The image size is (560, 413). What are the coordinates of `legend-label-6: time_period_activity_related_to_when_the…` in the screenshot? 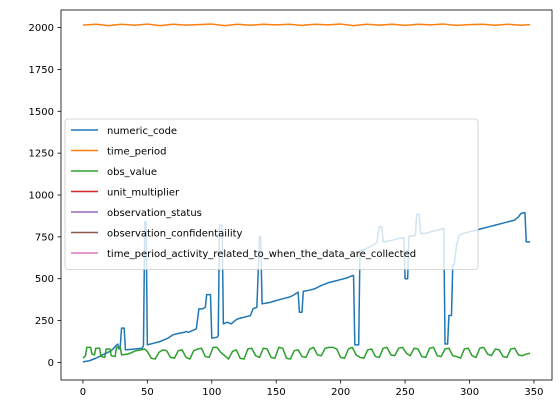 It's located at (261, 254).